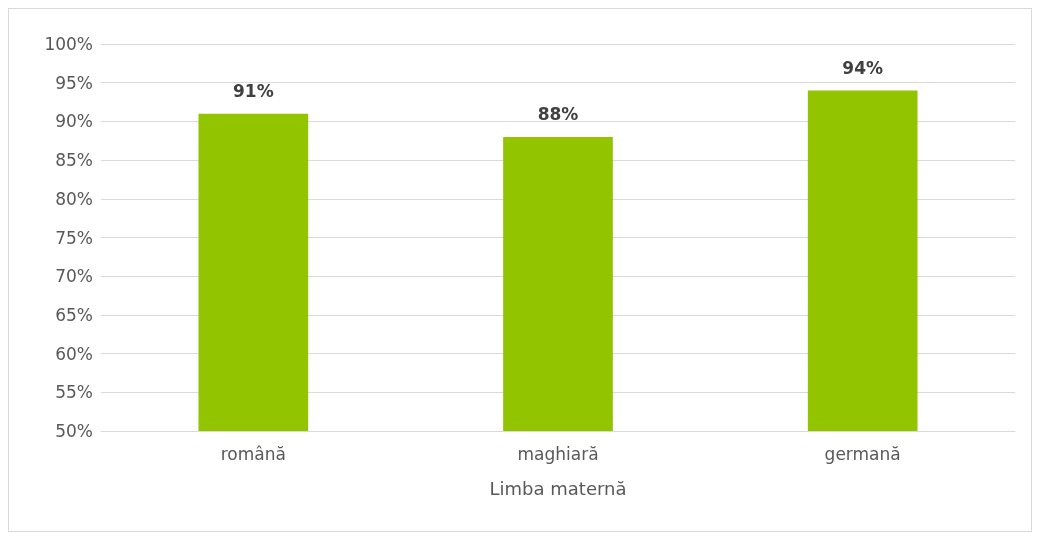 This screenshot has width=1048, height=545. I want to click on data-label: 88%, so click(558, 114).